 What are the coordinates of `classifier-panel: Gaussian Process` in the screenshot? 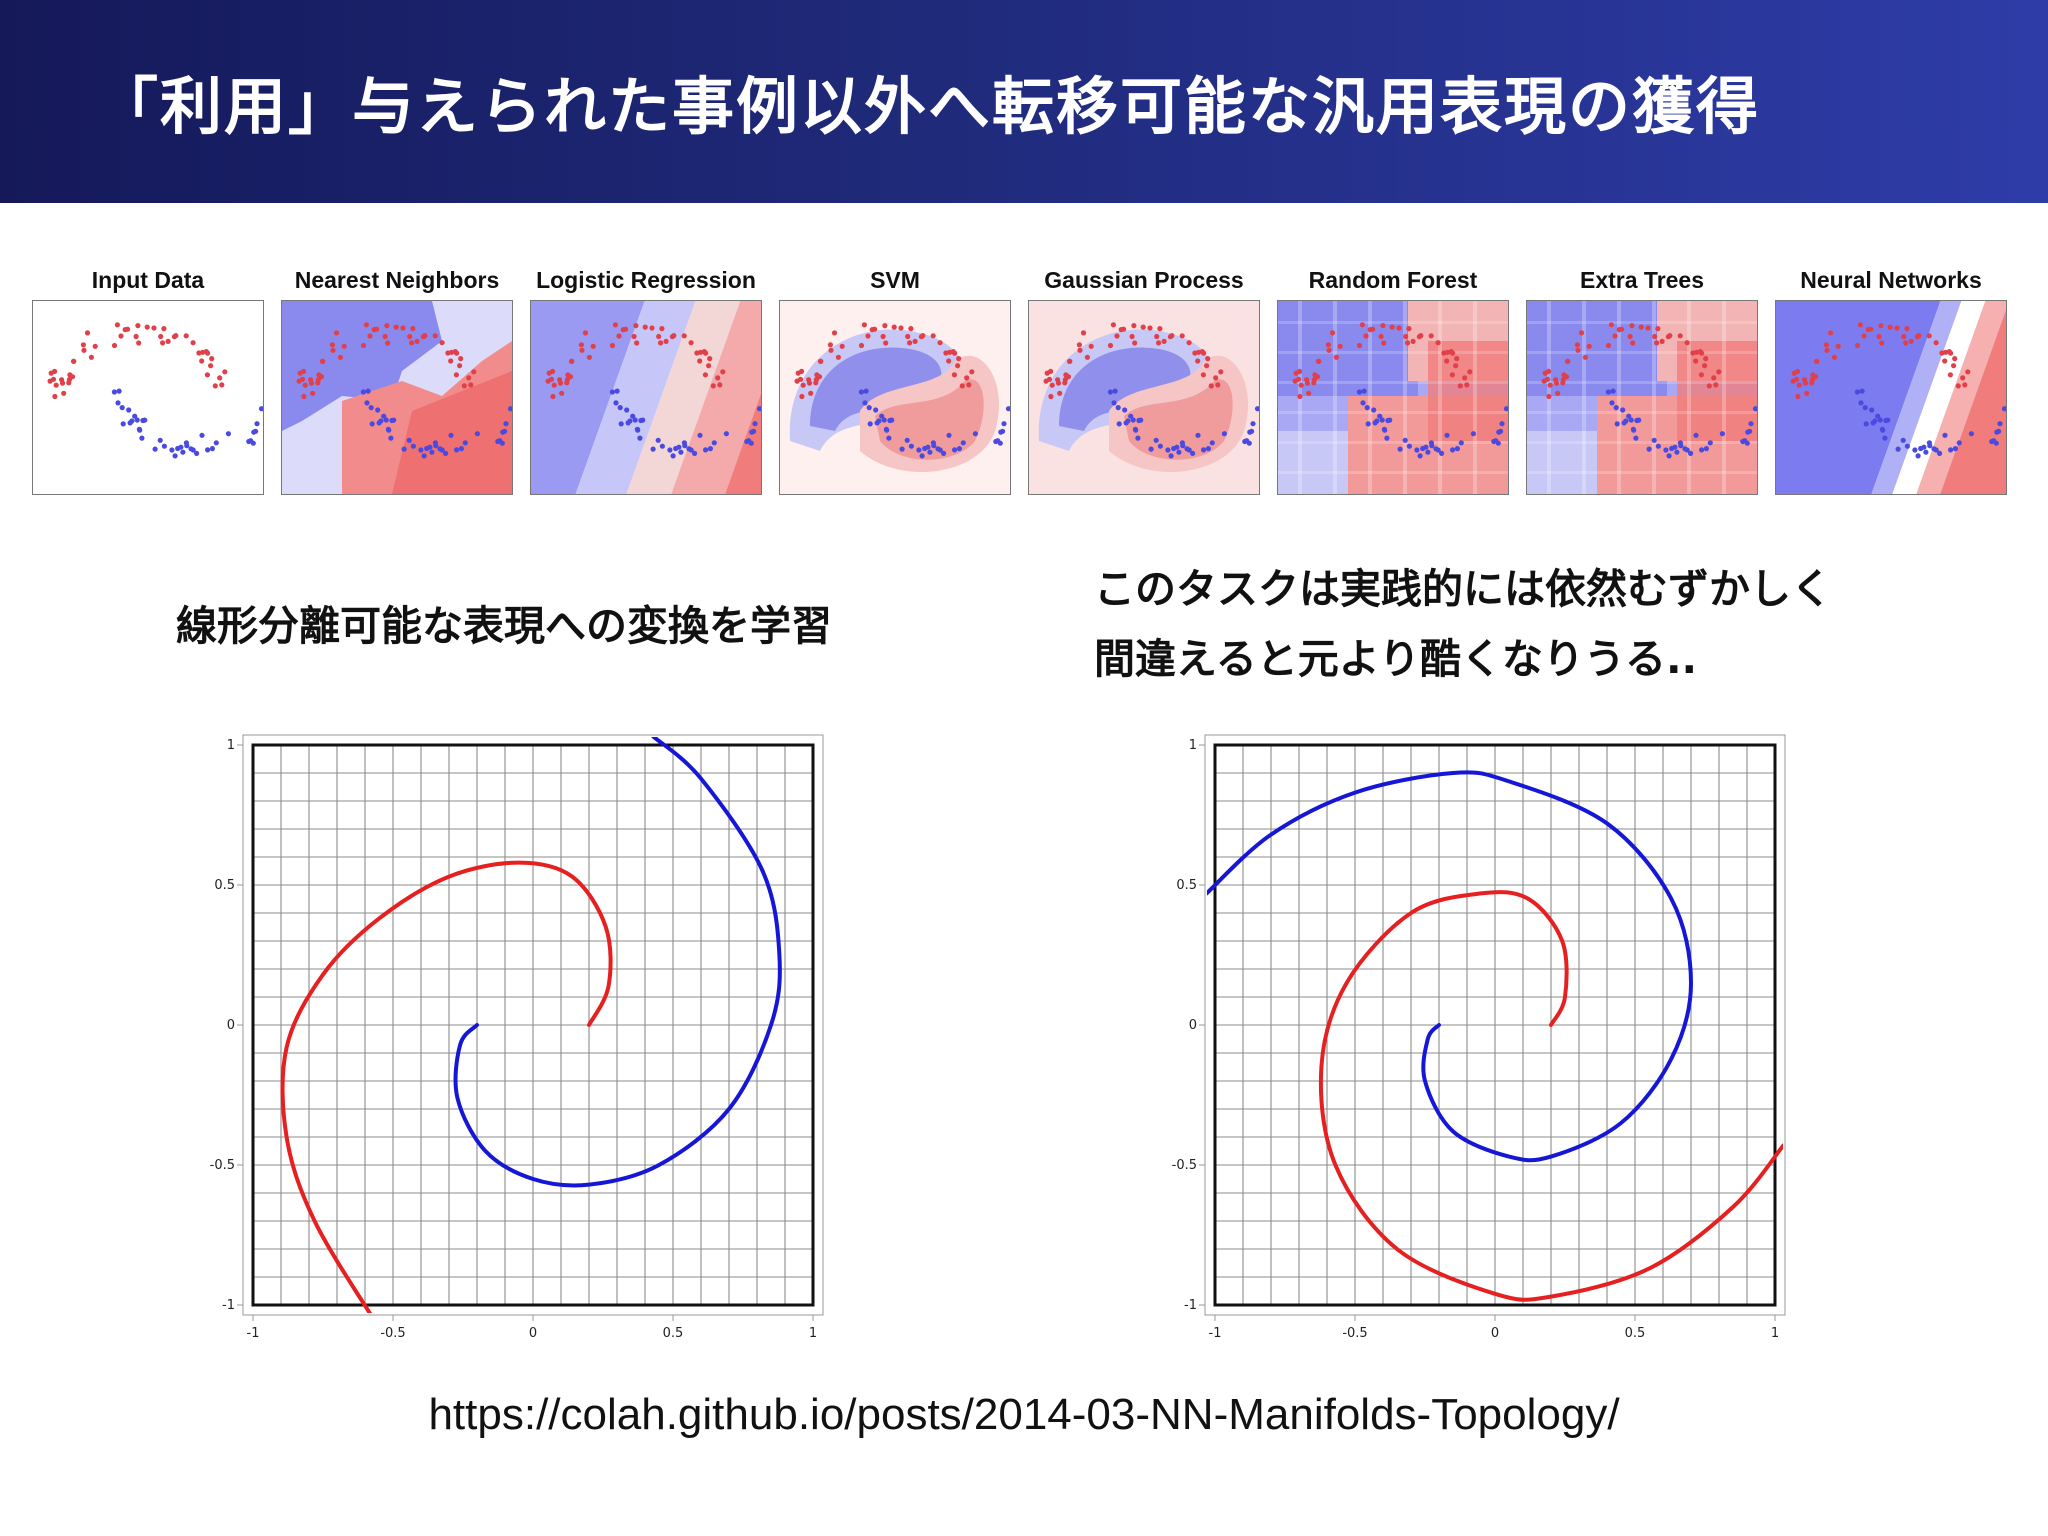 It's located at (1144, 378).